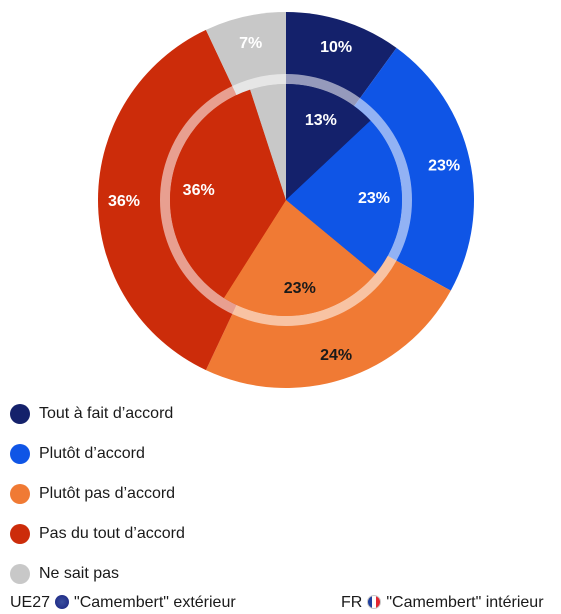 The width and height of the screenshot is (561, 614). Describe the element at coordinates (465, 602) in the screenshot. I see `footer-inner-text: "Camembert" intérieur` at that location.